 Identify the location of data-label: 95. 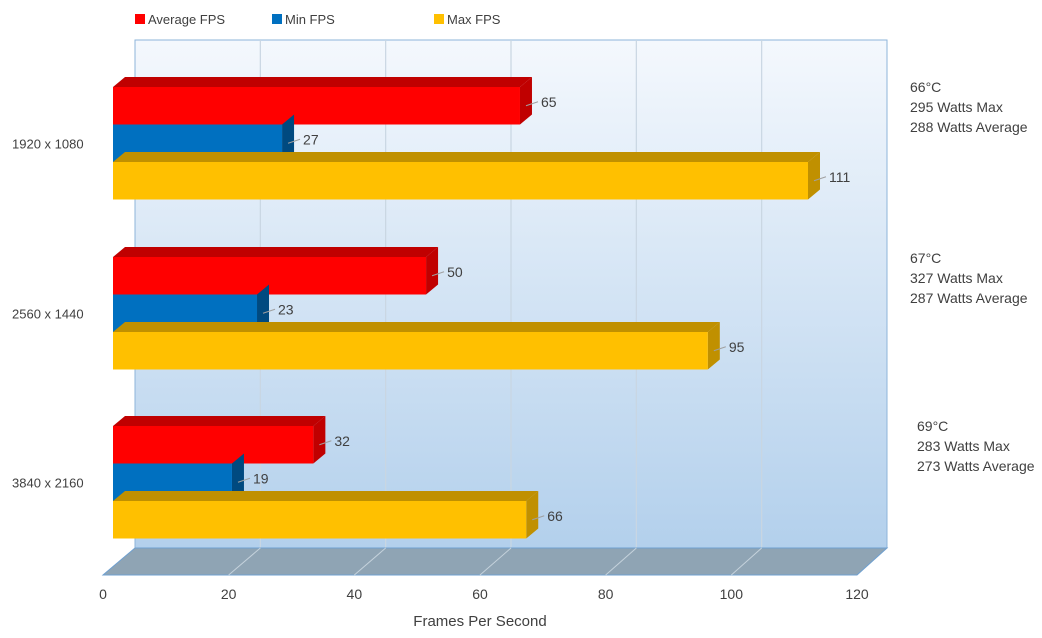
(737, 347).